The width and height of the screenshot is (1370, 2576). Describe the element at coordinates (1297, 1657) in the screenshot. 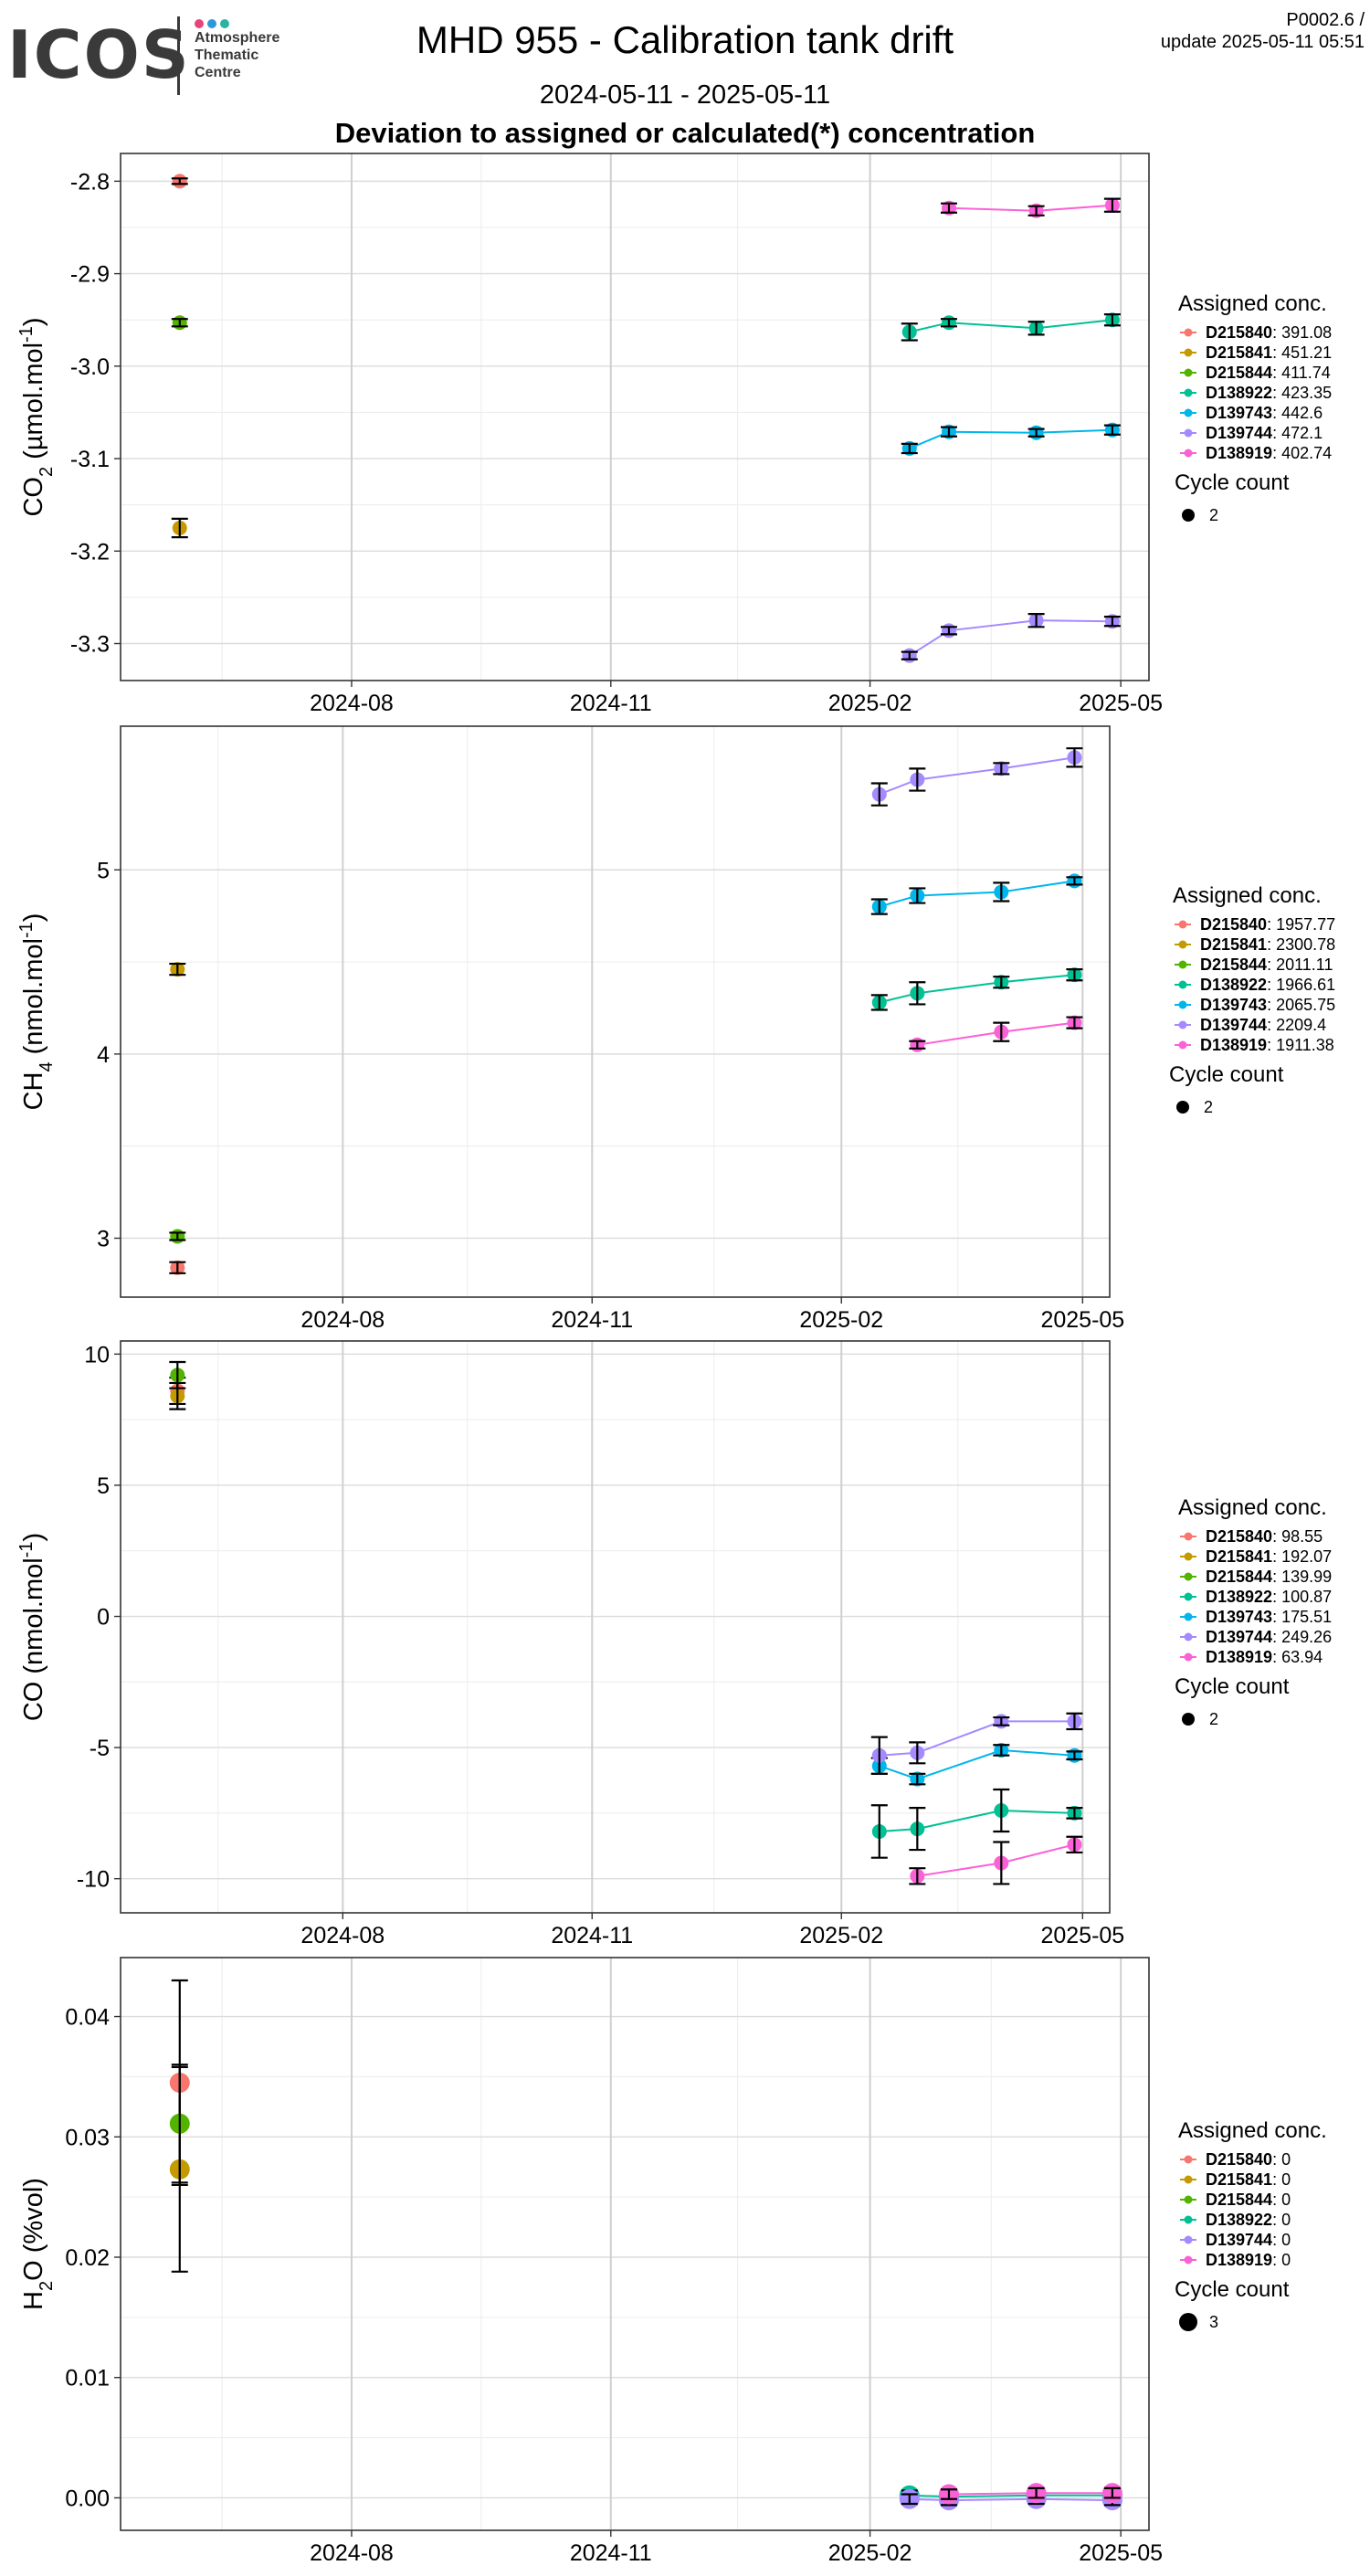

I see `legend-assigned-value: : 63.94` at that location.